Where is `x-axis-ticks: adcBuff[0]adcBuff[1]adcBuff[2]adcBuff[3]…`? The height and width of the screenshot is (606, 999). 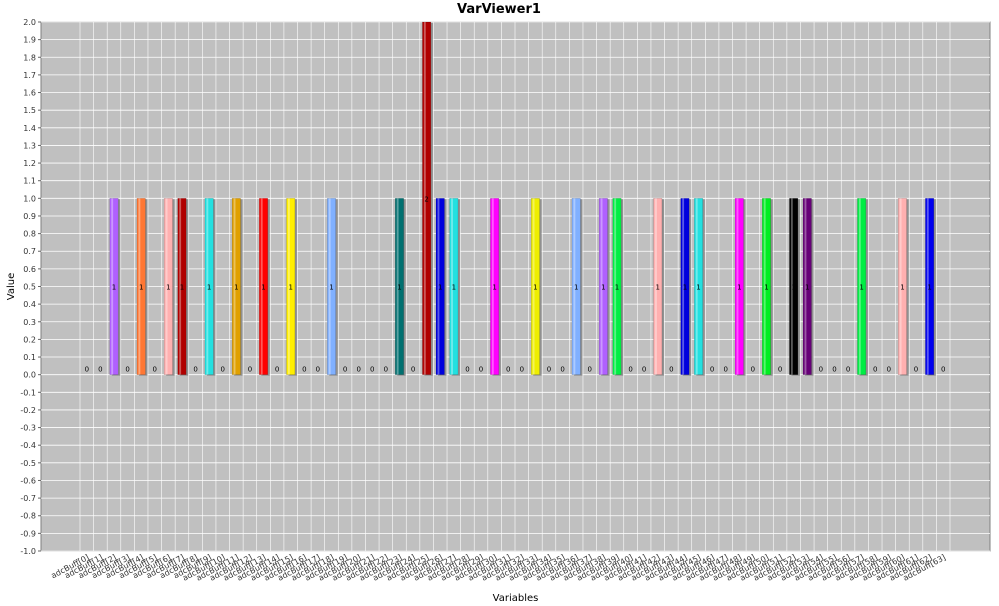
x-axis-ticks: adcBuff[0]adcBuff[1]adcBuff[2]adcBuff[3]… is located at coordinates (499, 568).